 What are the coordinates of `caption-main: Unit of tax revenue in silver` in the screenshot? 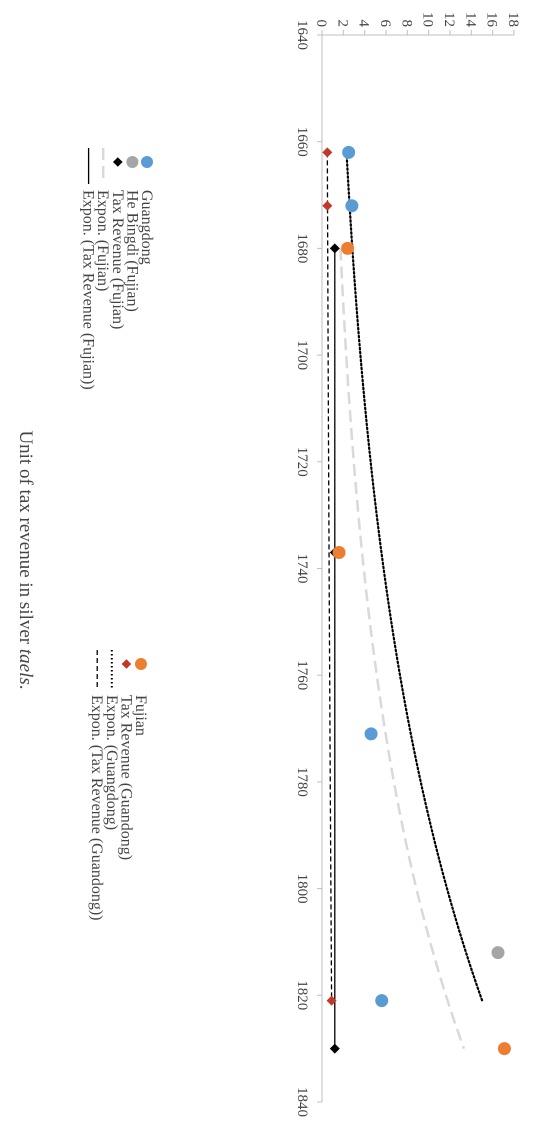 It's located at (25, 539).